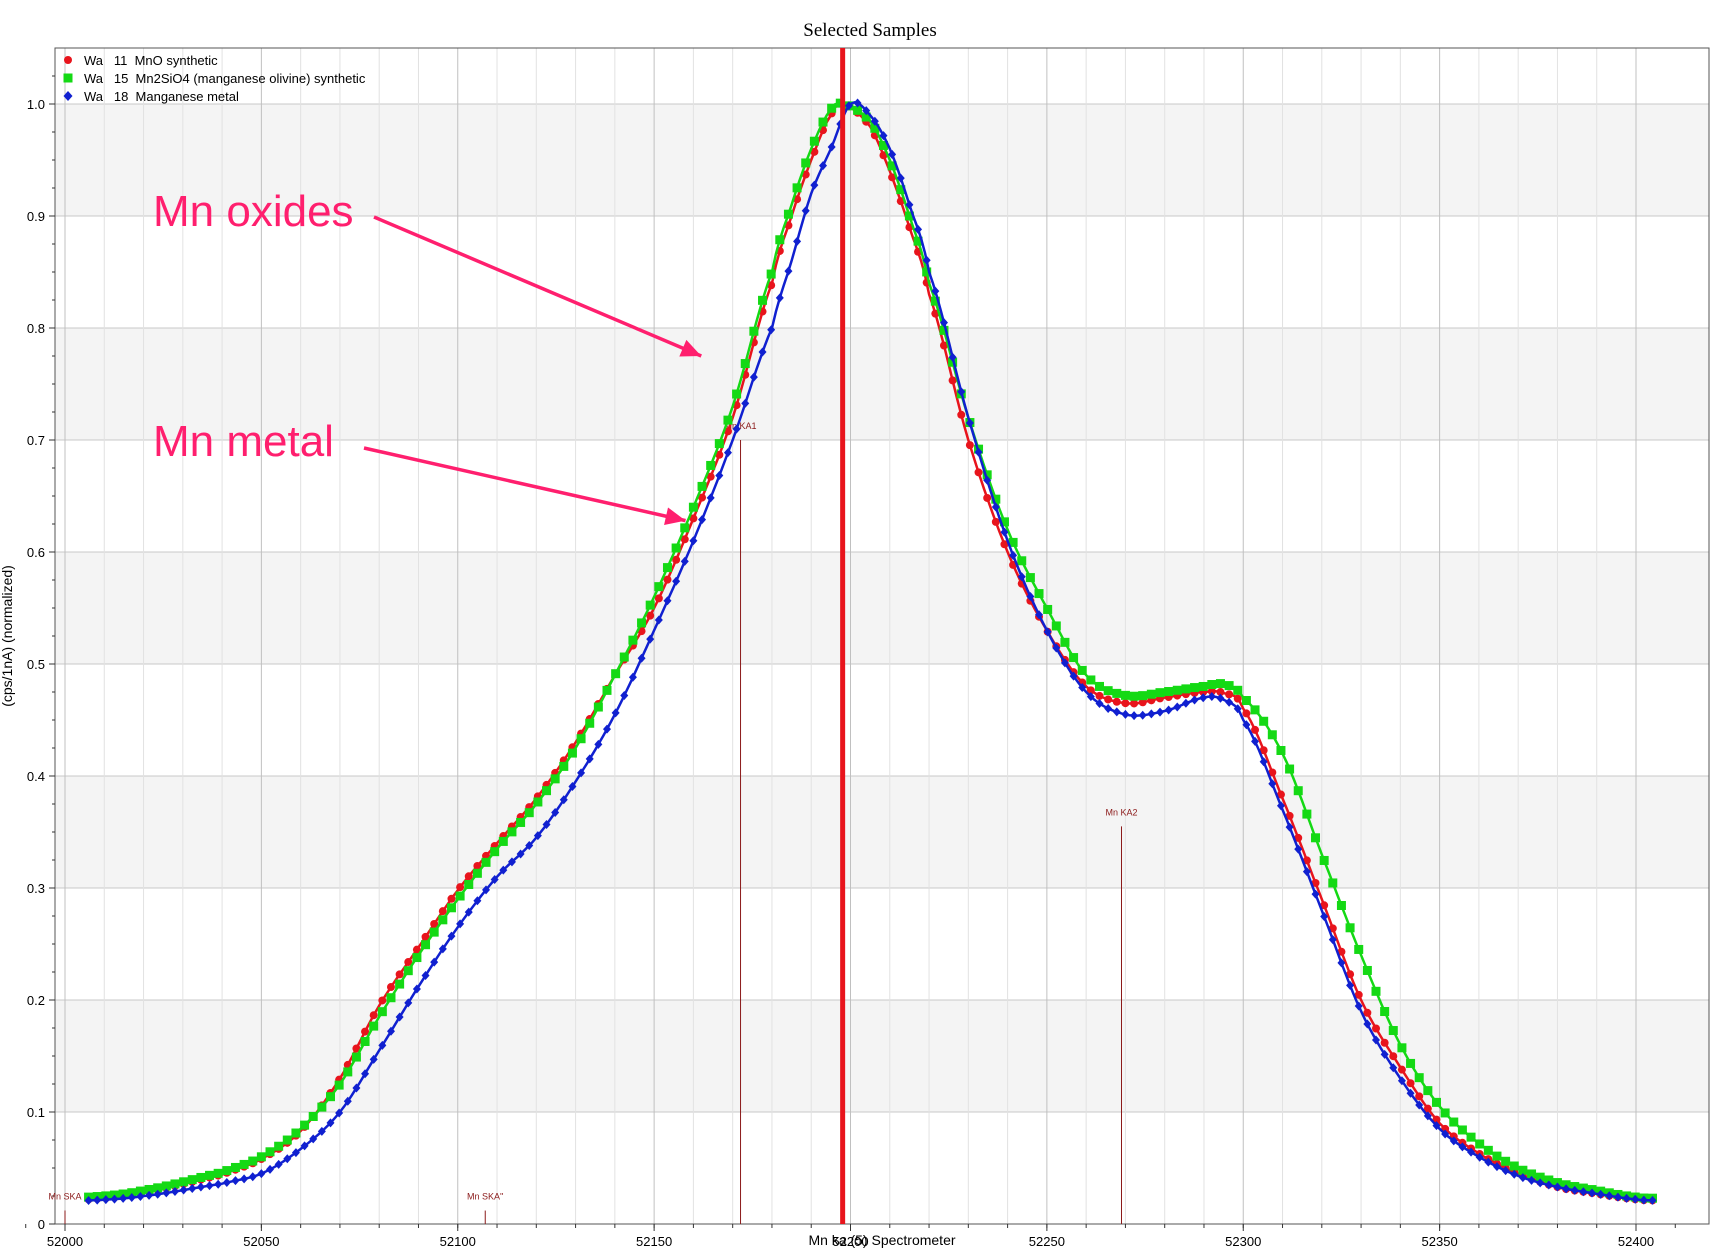 The height and width of the screenshot is (1250, 1714). Describe the element at coordinates (870, 30) in the screenshot. I see `chart-title: Selected Samples` at that location.